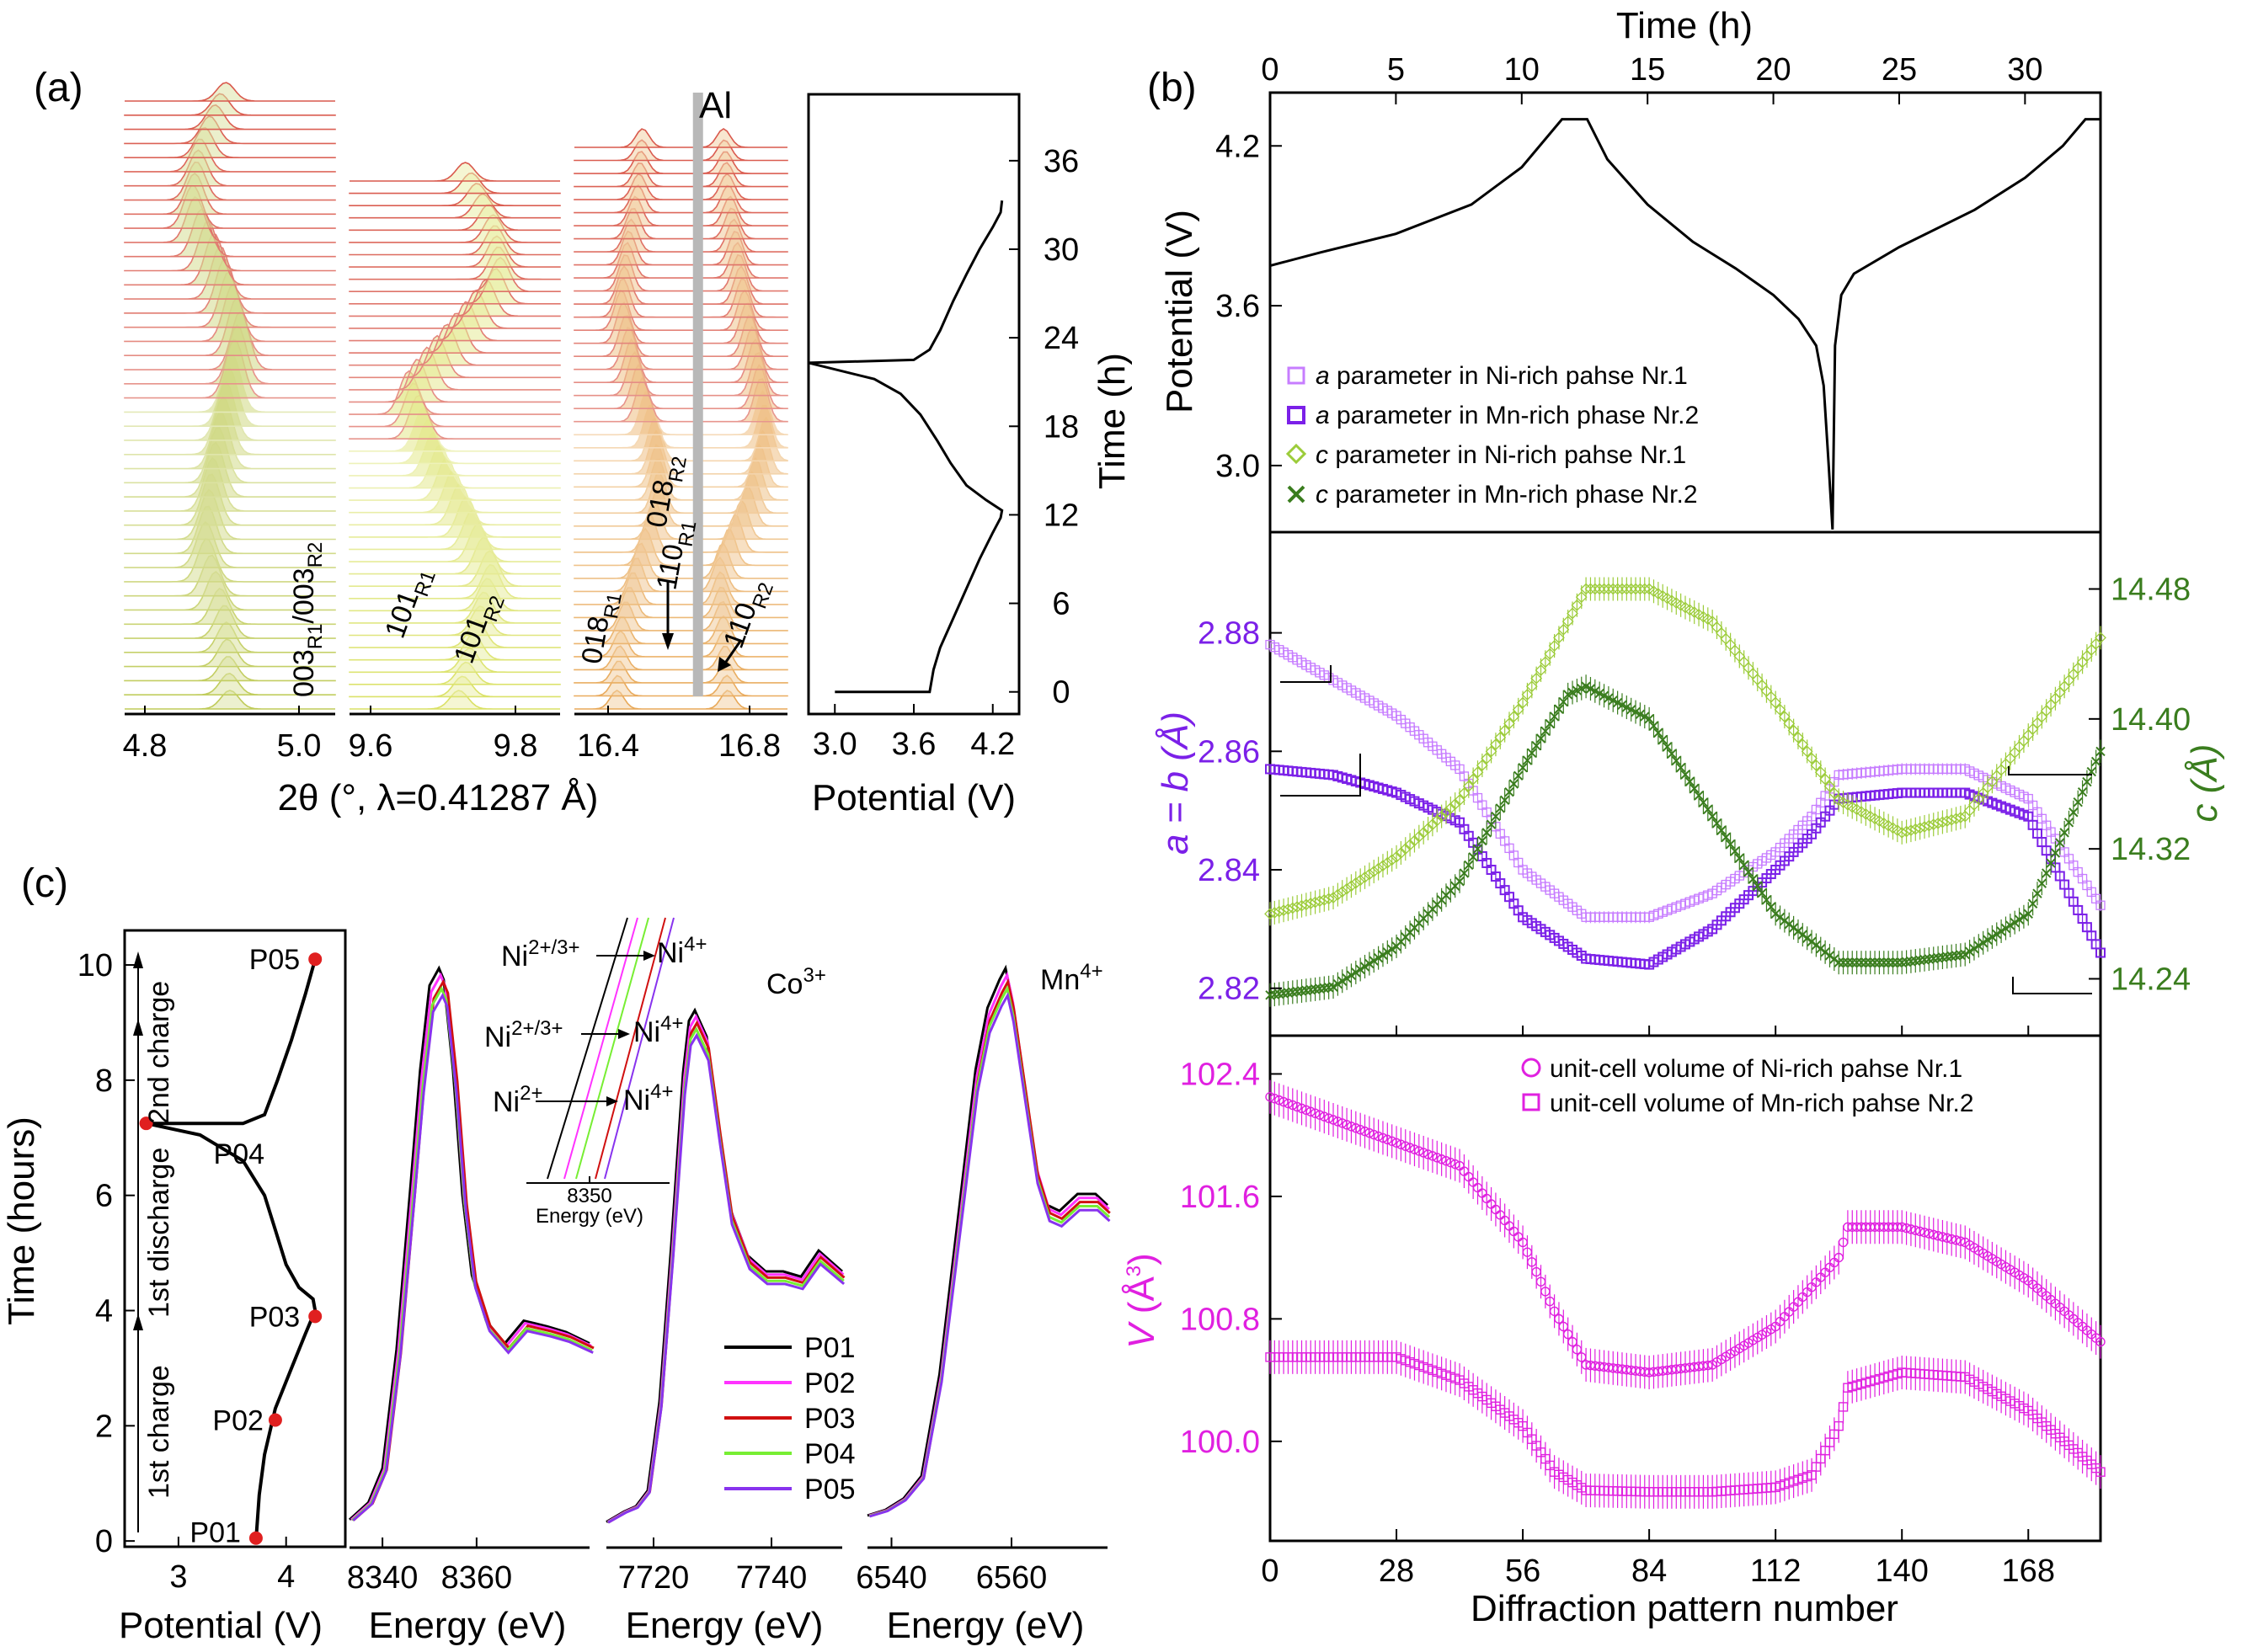 This screenshot has height=1652, width=2242. What do you see at coordinates (146, 1123) in the screenshot?
I see `point-p04` at bounding box center [146, 1123].